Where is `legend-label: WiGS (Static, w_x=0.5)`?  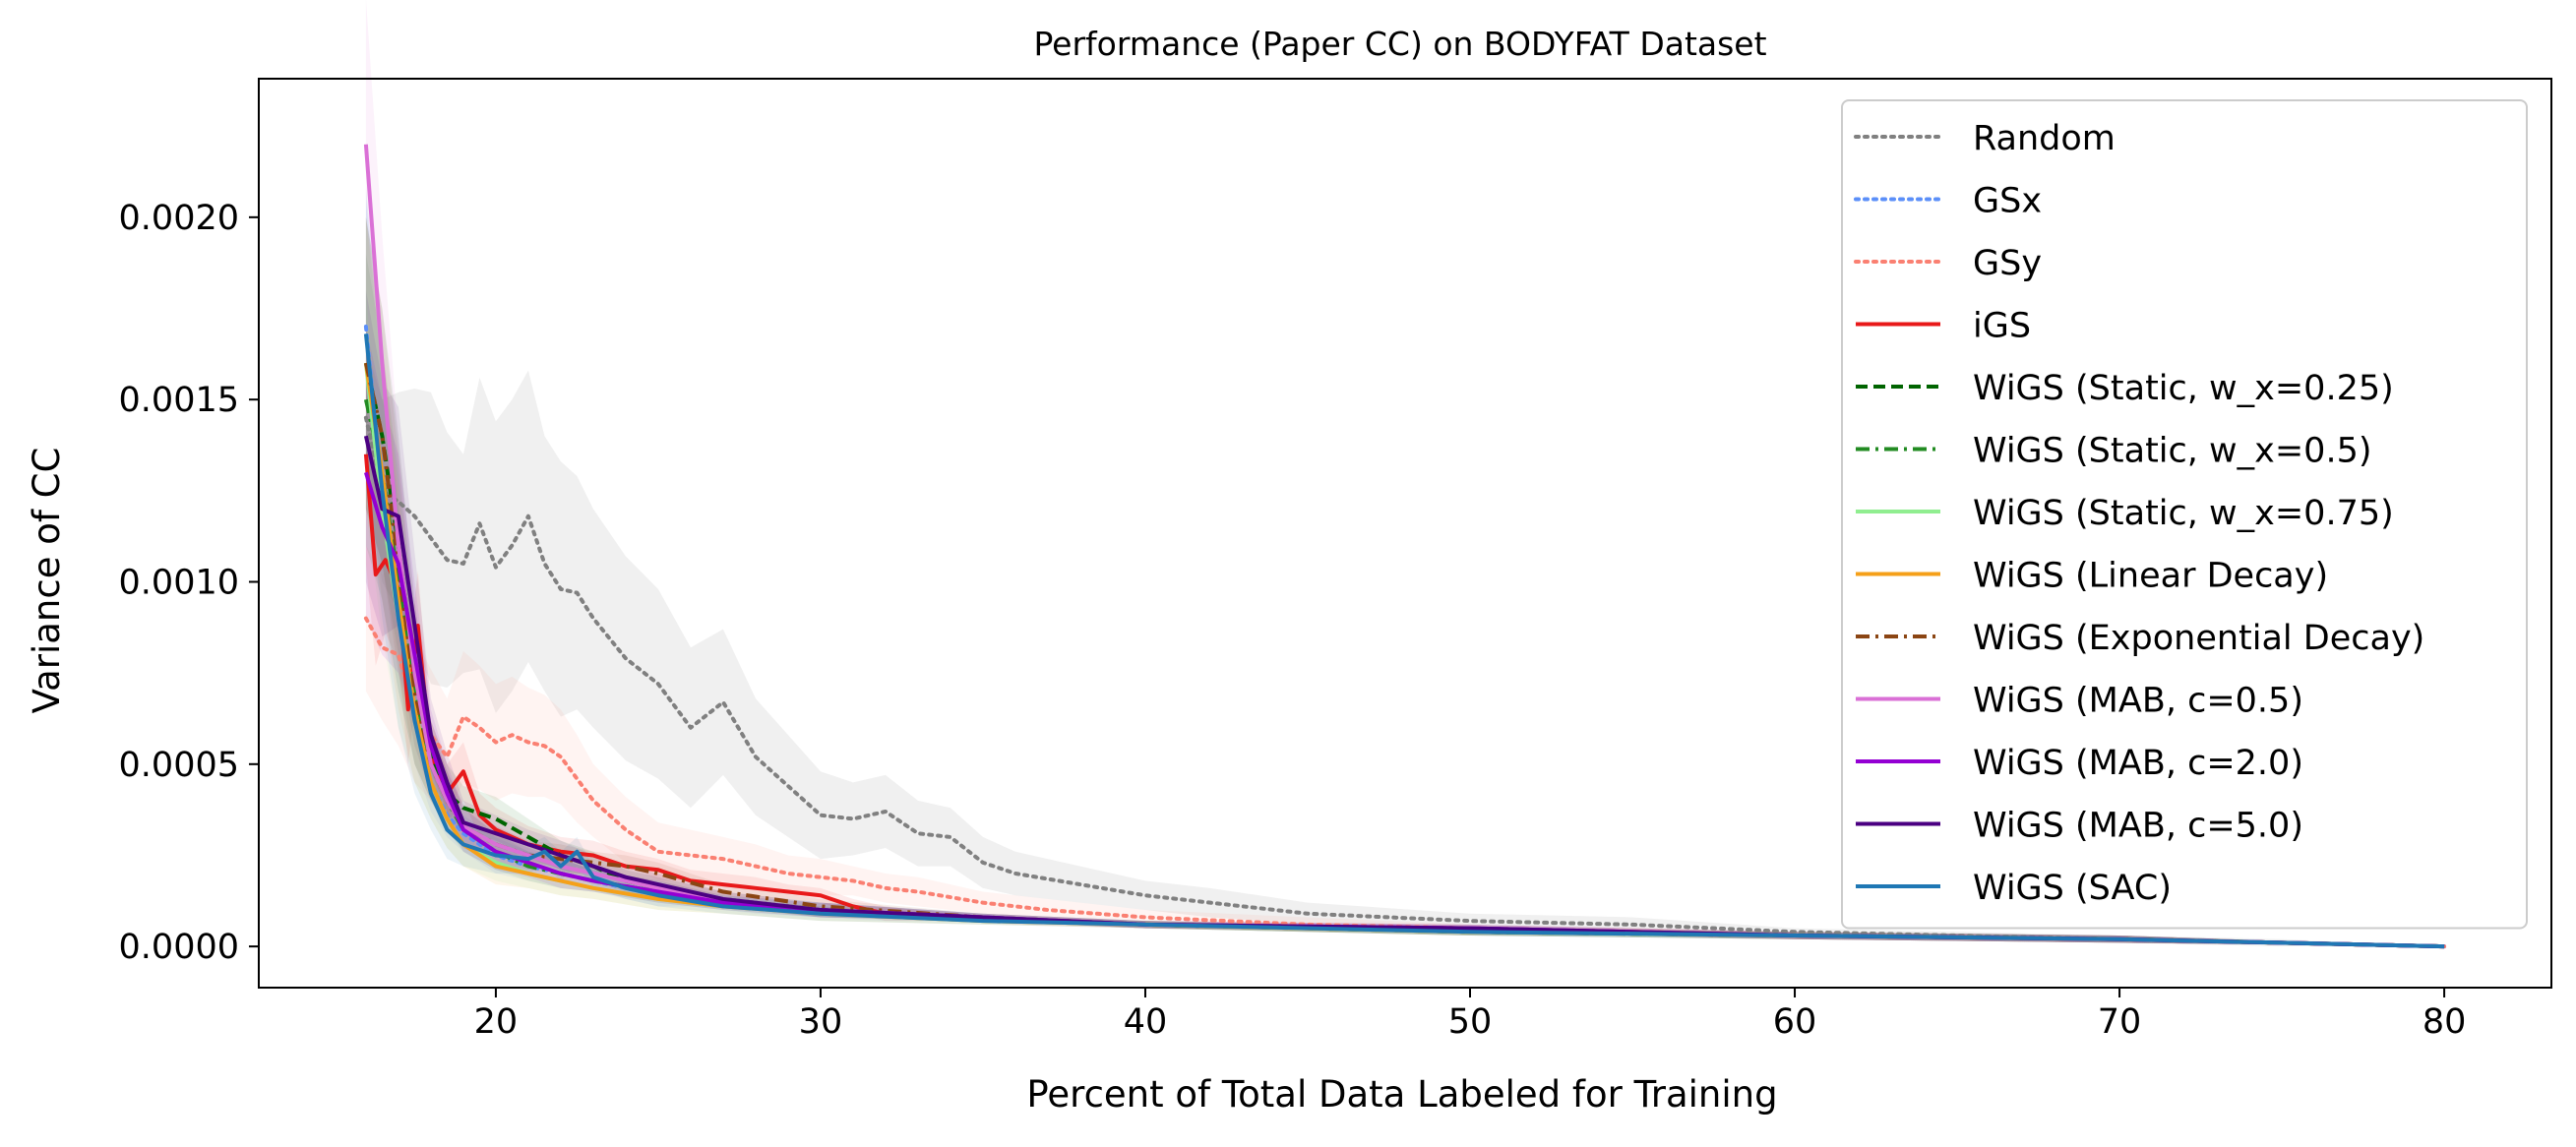 legend-label: WiGS (Static, w_x=0.5) is located at coordinates (2172, 451).